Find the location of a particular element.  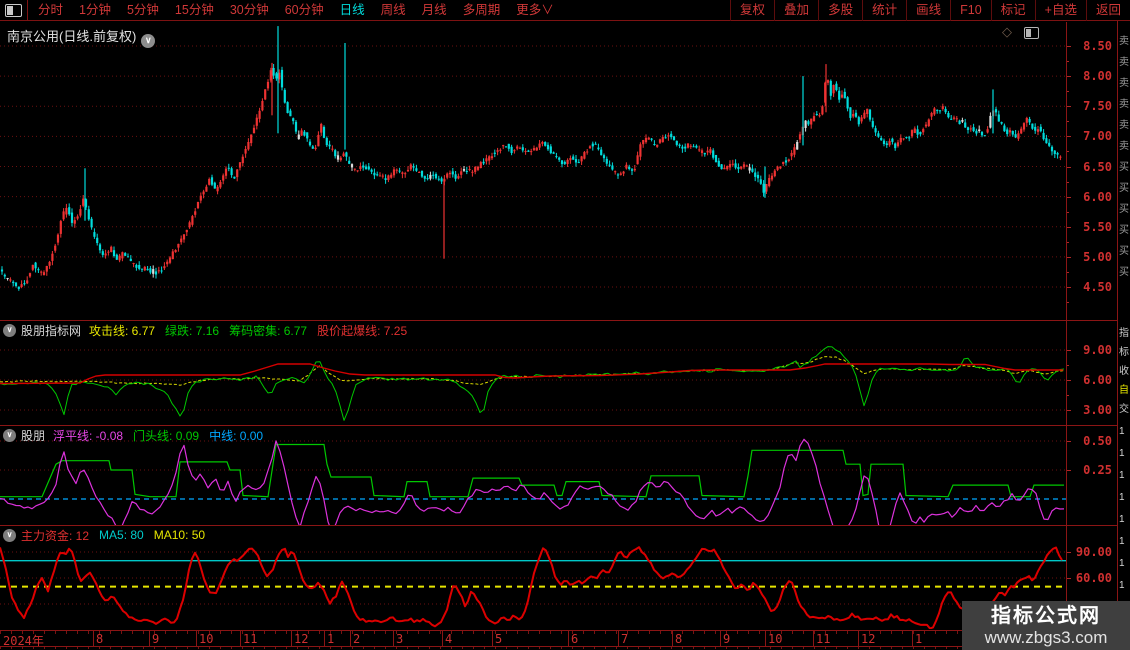

period-tab-3: 5分钟 is located at coordinates (142, 9).